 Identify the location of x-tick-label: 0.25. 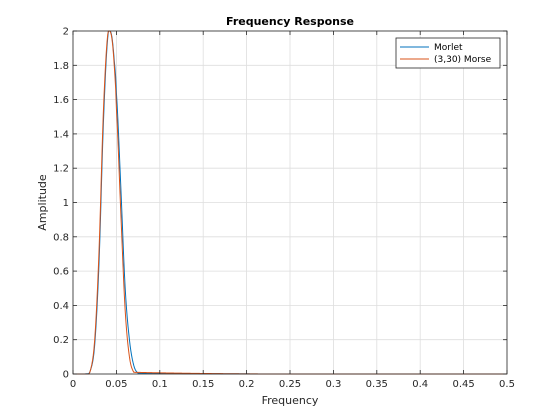
(290, 384).